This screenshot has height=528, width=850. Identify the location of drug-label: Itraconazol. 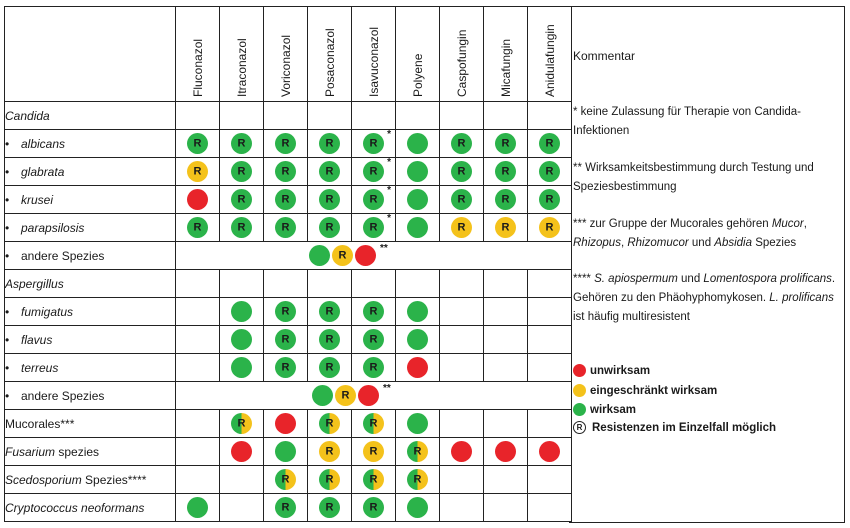
(241, 67).